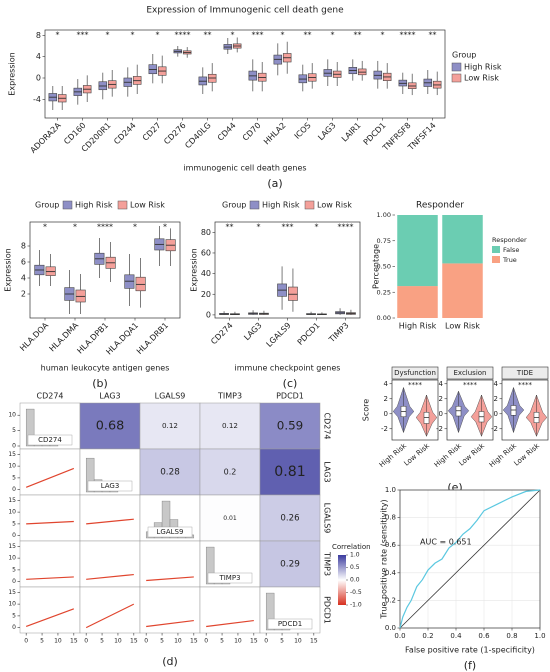 The width and height of the screenshot is (550, 672). What do you see at coordinates (122, 339) in the screenshot?
I see `x-tick-label: HLA.DQA1` at bounding box center [122, 339].